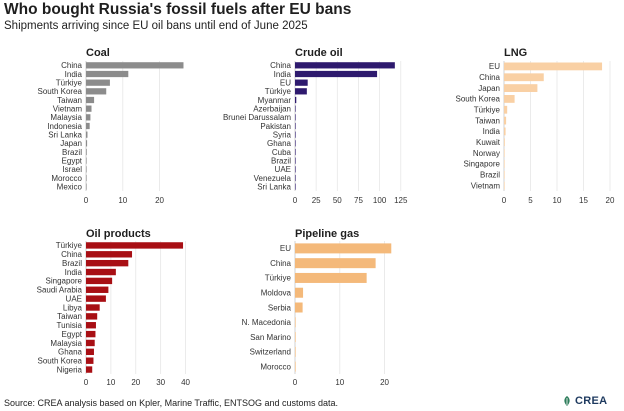  Describe the element at coordinates (72, 169) in the screenshot. I see `category-label: Israel` at that location.